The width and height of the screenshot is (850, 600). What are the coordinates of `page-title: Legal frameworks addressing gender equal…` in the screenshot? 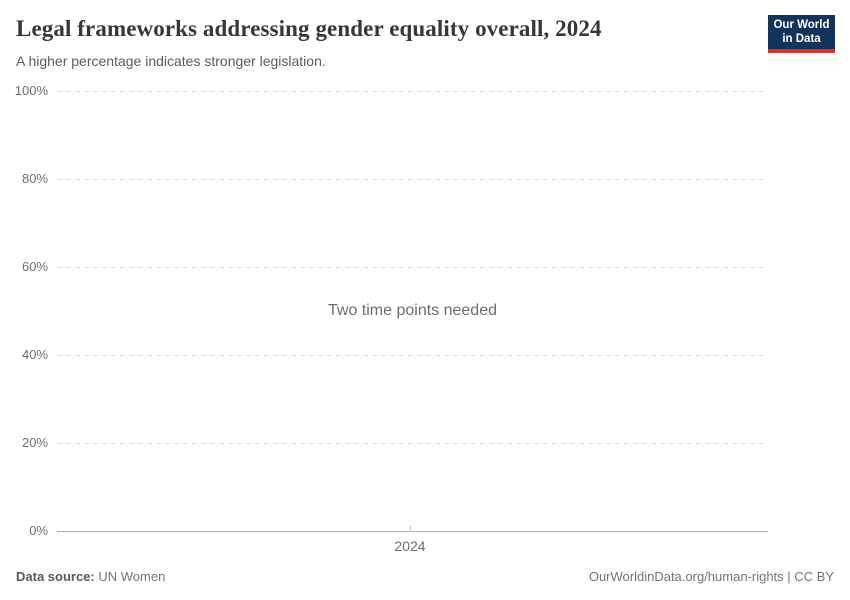 It's located at (309, 28).